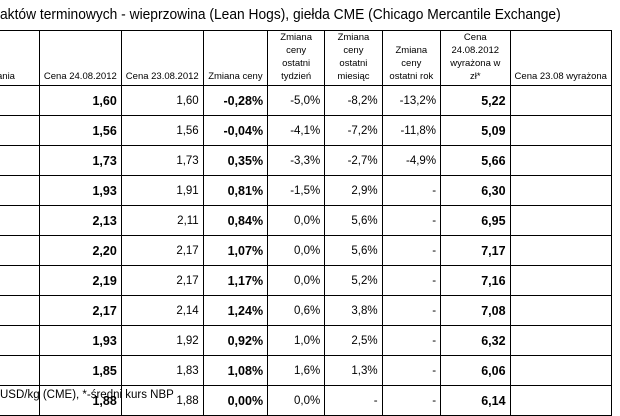 Image resolution: width=620 pixels, height=416 pixels. I want to click on col-price-2308-cell: 1,83, so click(162, 370).